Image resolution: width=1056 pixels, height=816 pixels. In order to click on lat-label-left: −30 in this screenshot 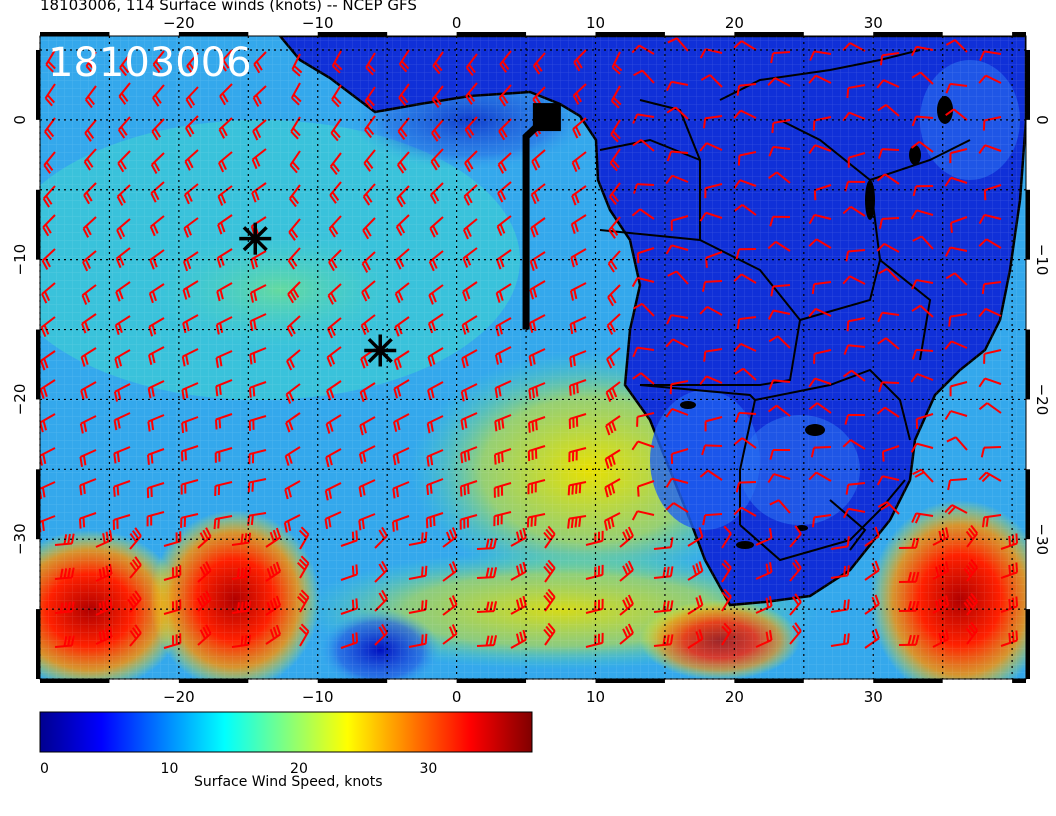, I will do `click(20, 539)`.